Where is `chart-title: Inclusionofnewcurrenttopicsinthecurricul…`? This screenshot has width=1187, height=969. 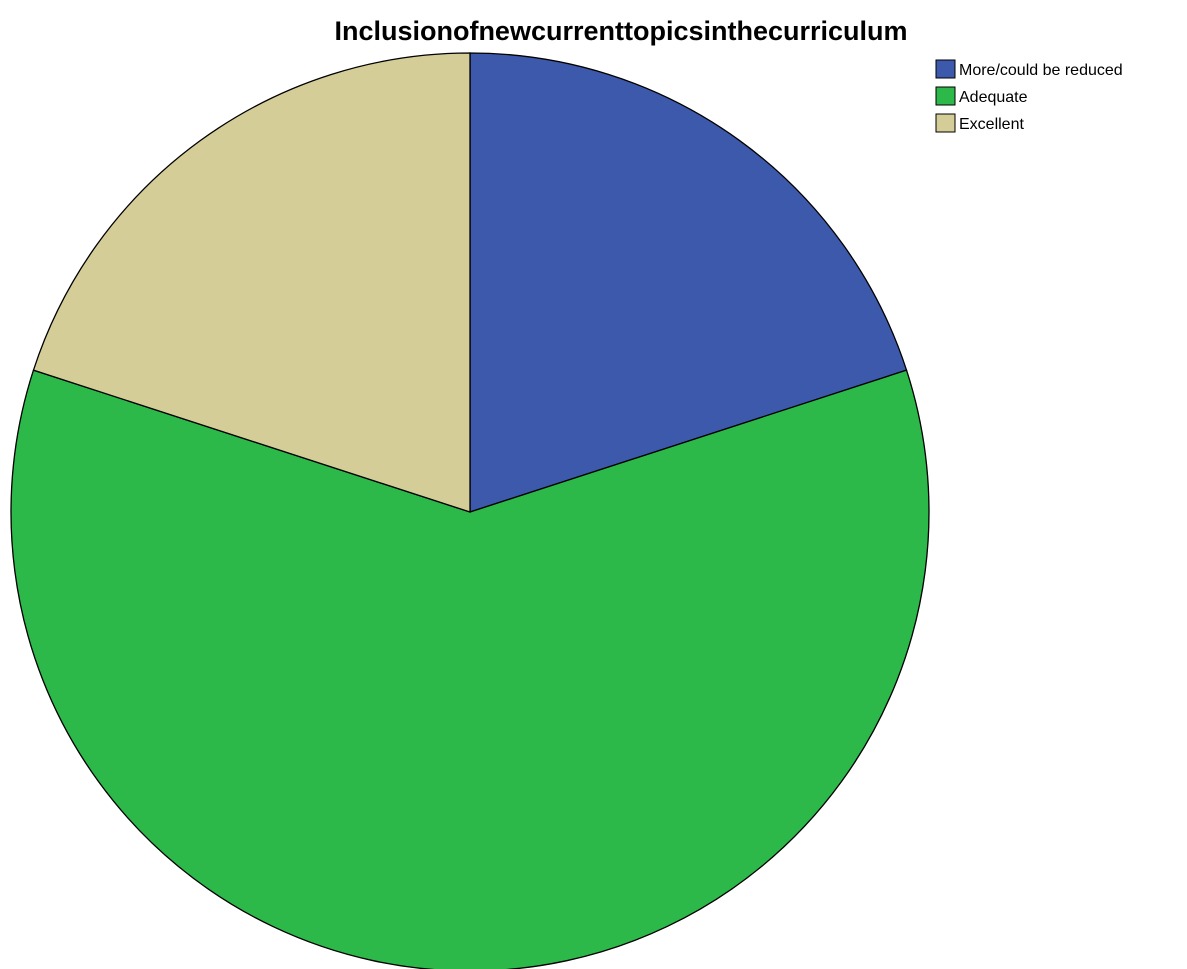
chart-title: Inclusionofnewcurrenttopicsinthecurricul… is located at coordinates (620, 31).